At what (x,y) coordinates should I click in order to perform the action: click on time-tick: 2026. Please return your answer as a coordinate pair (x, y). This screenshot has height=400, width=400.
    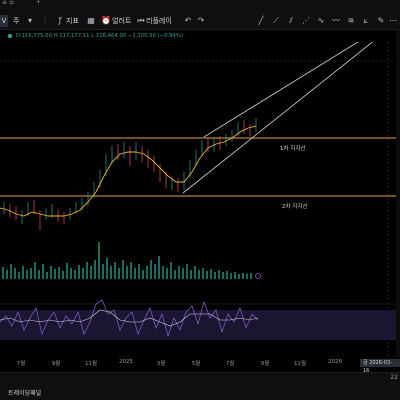
    Looking at the image, I should click on (335, 362).